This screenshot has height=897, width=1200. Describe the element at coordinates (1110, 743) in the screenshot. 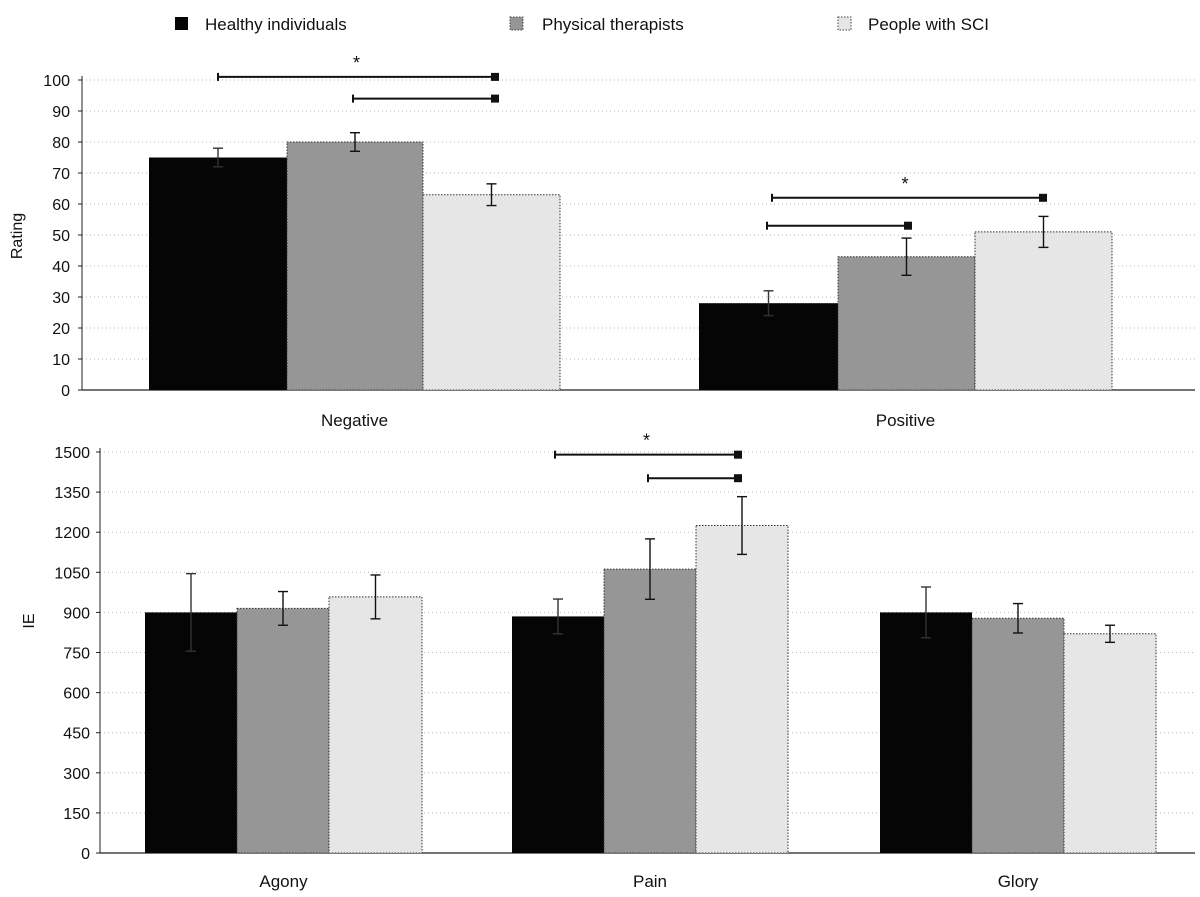

I see `ie-bar-glory-people-with-sci` at that location.